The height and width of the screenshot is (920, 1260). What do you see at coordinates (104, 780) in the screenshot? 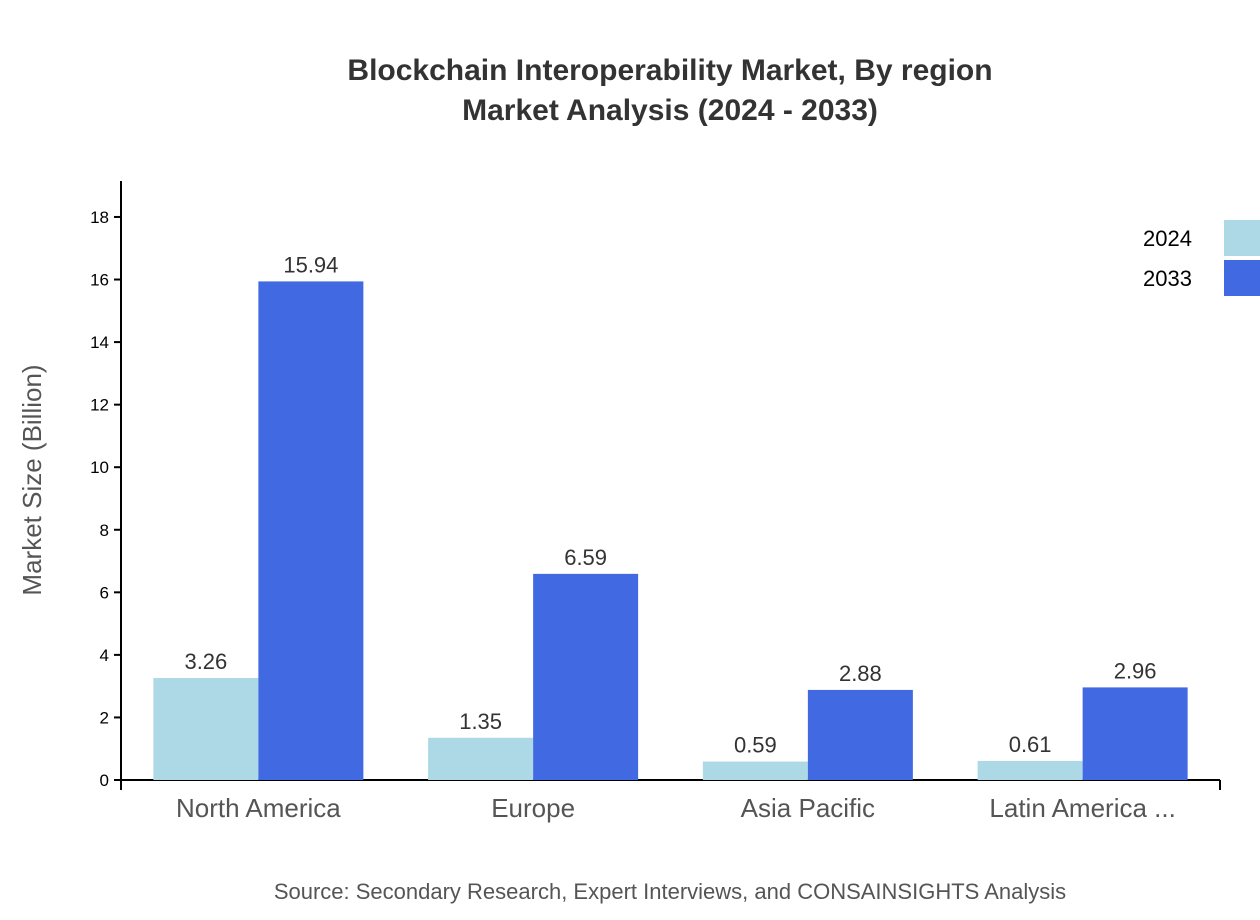
I see `y-tick-label: 0` at bounding box center [104, 780].